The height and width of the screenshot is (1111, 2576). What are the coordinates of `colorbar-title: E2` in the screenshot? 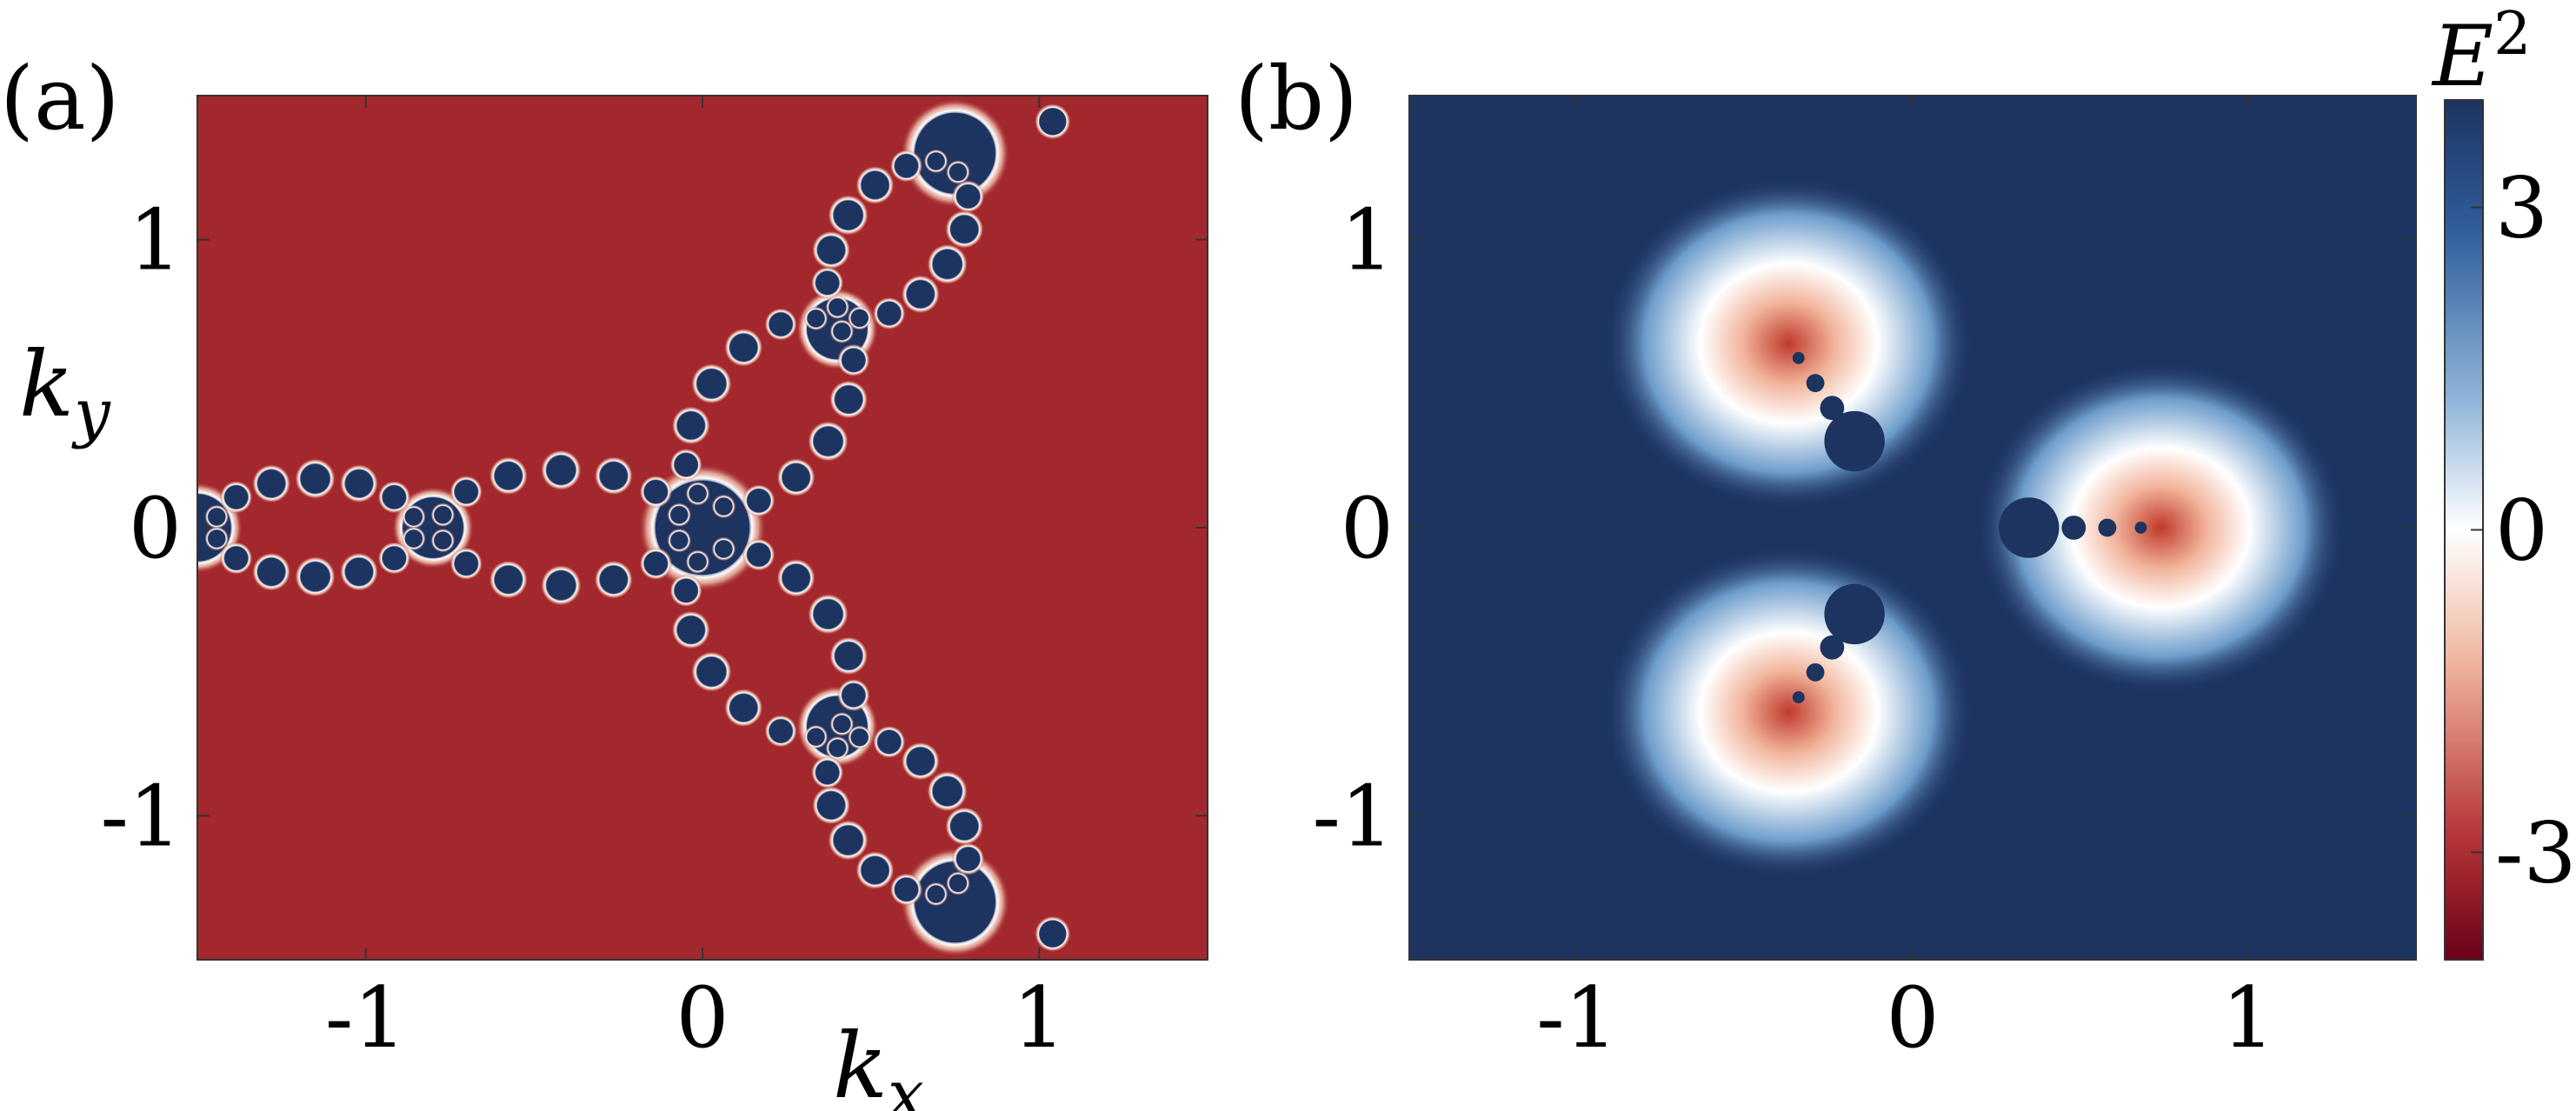 It's located at (2481, 52).